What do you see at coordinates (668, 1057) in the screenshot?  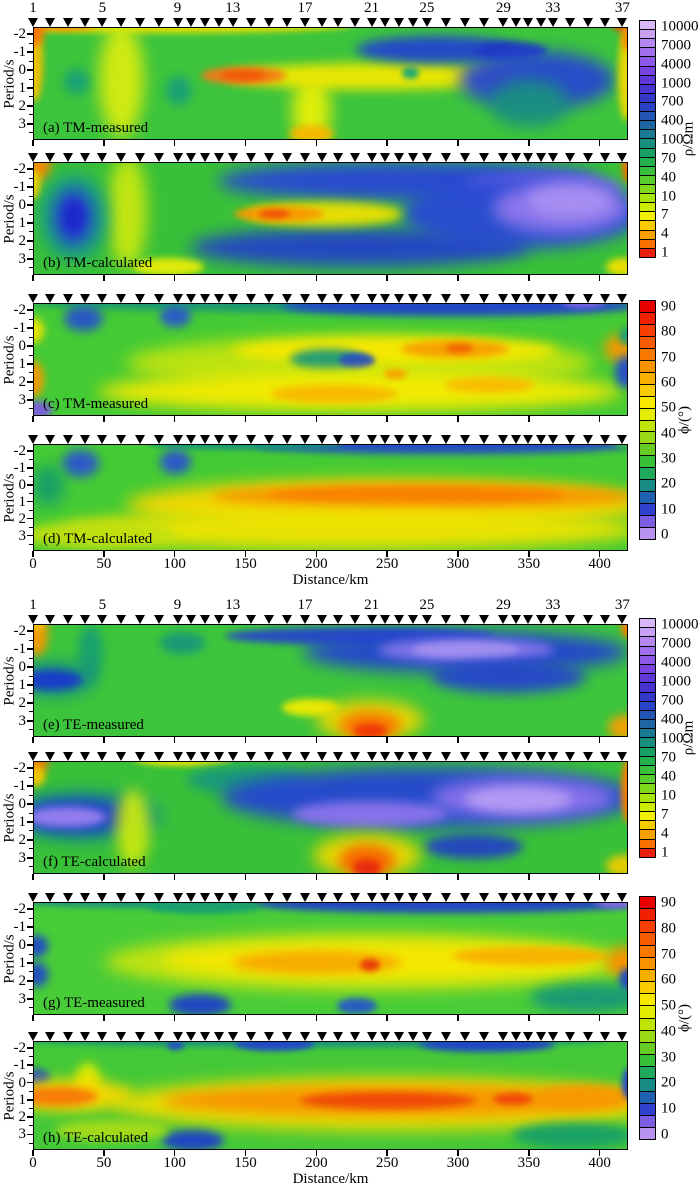 I see `colorbar-tick-label: 30` at bounding box center [668, 1057].